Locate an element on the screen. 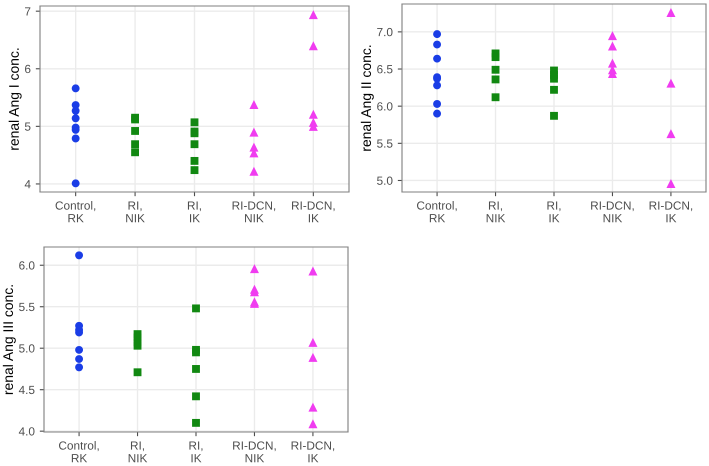 Image resolution: width=709 pixels, height=466 pixels. y-axis-title: renal Ang III conc. is located at coordinates (9, 339).